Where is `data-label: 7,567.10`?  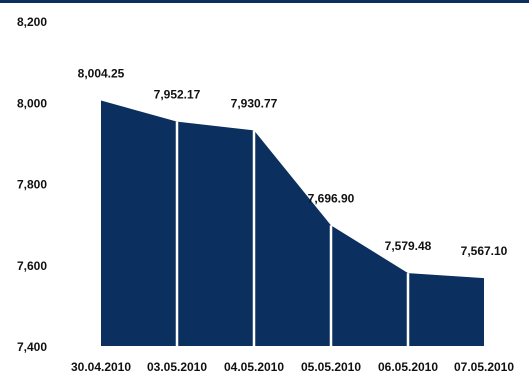
data-label: 7,567.10 is located at coordinates (484, 251).